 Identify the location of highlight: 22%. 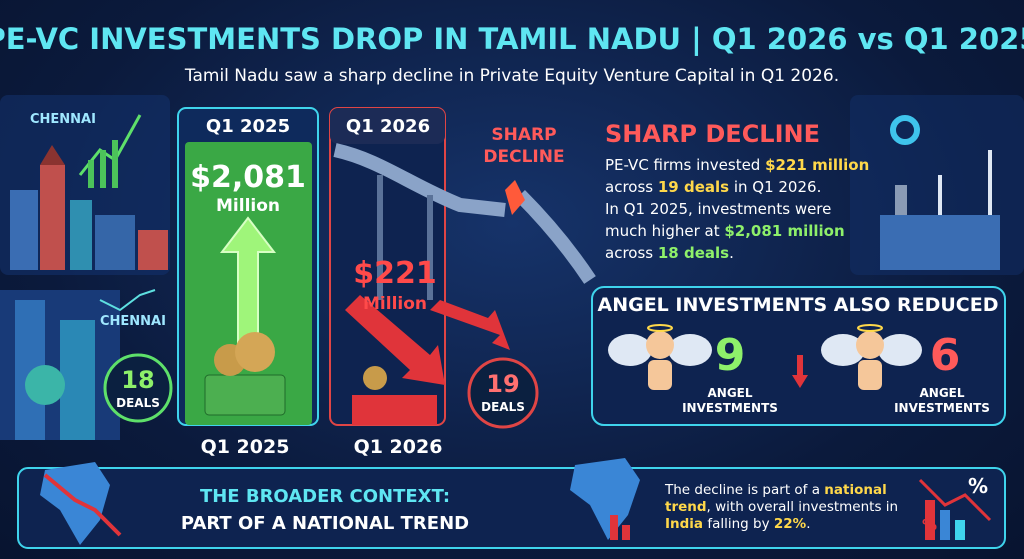
(790, 524).